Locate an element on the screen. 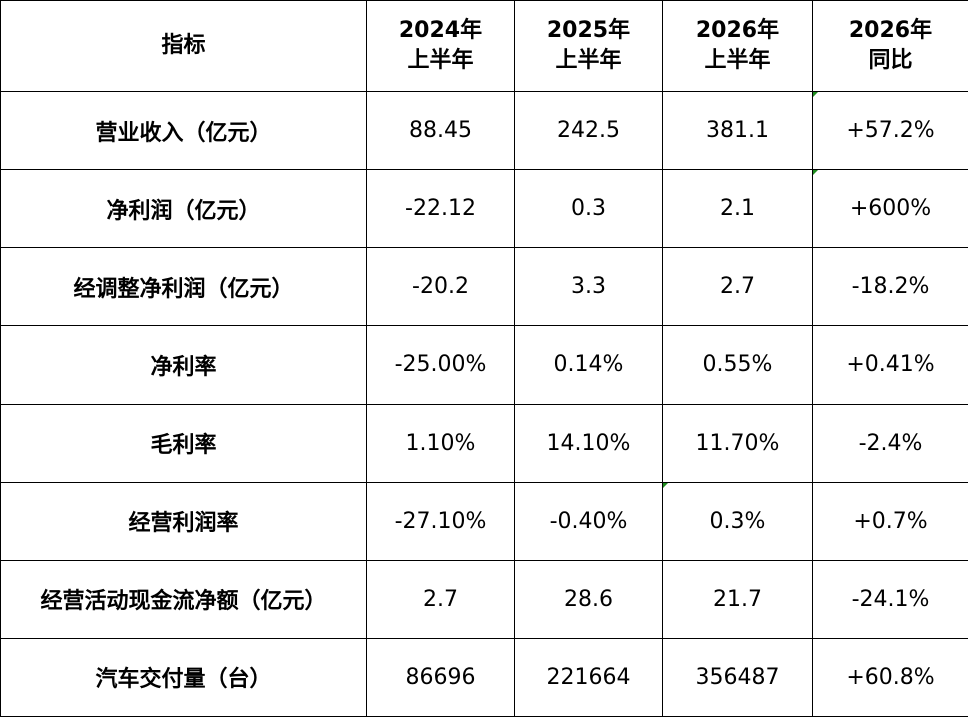  header-2026-h1: 2026年 上半年 is located at coordinates (737, 46).